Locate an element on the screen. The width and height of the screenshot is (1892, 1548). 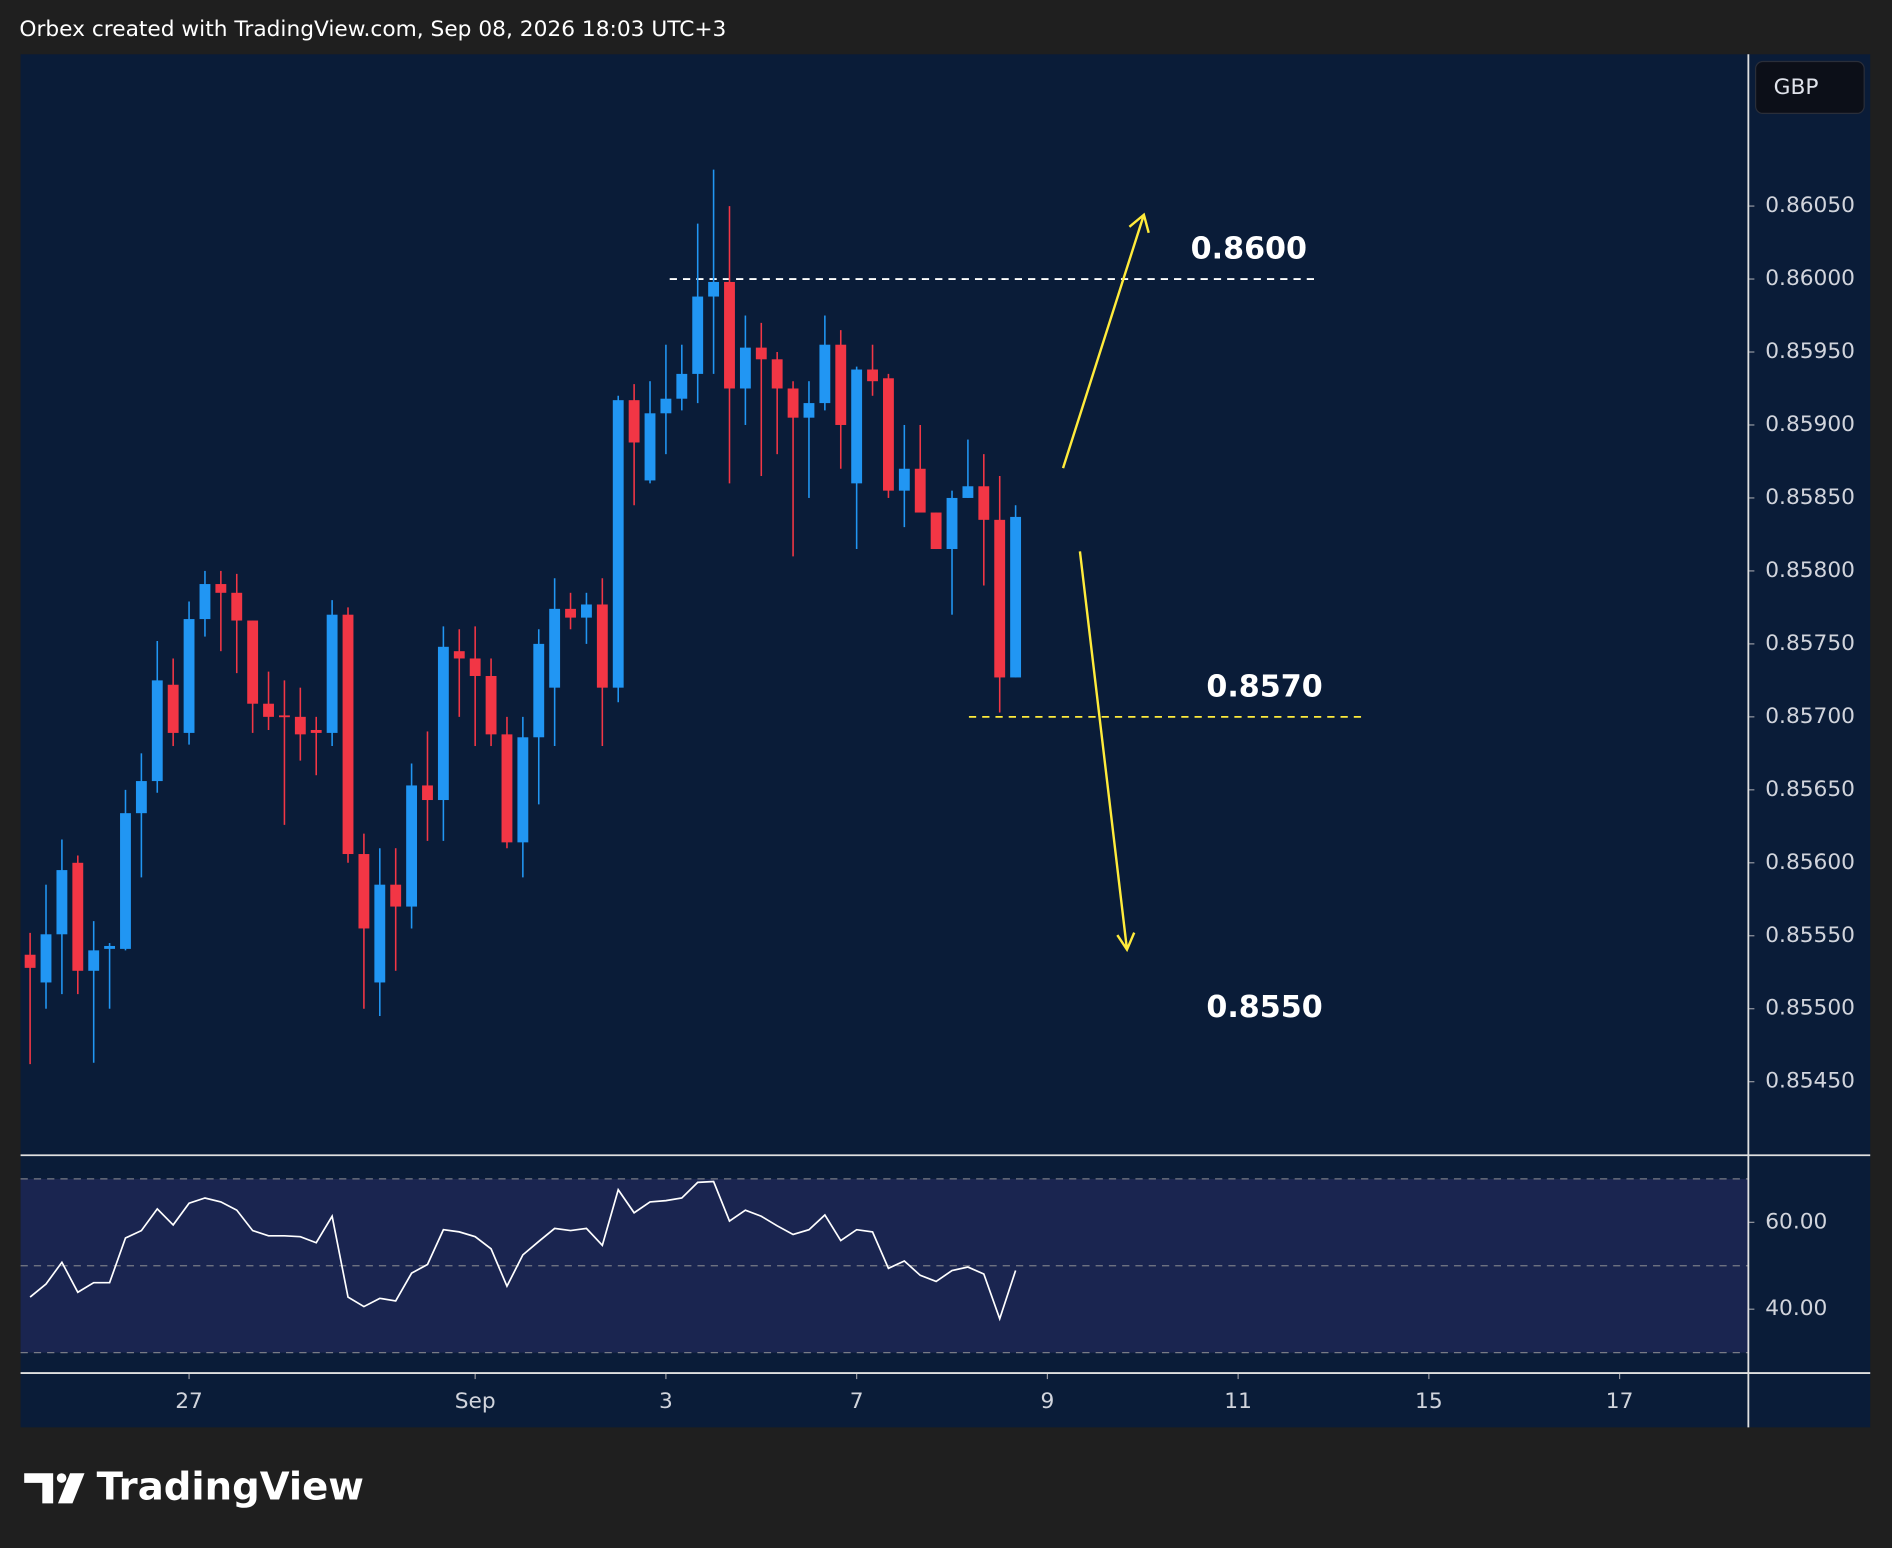
y-tick-label: 0.85600 is located at coordinates (1810, 862).